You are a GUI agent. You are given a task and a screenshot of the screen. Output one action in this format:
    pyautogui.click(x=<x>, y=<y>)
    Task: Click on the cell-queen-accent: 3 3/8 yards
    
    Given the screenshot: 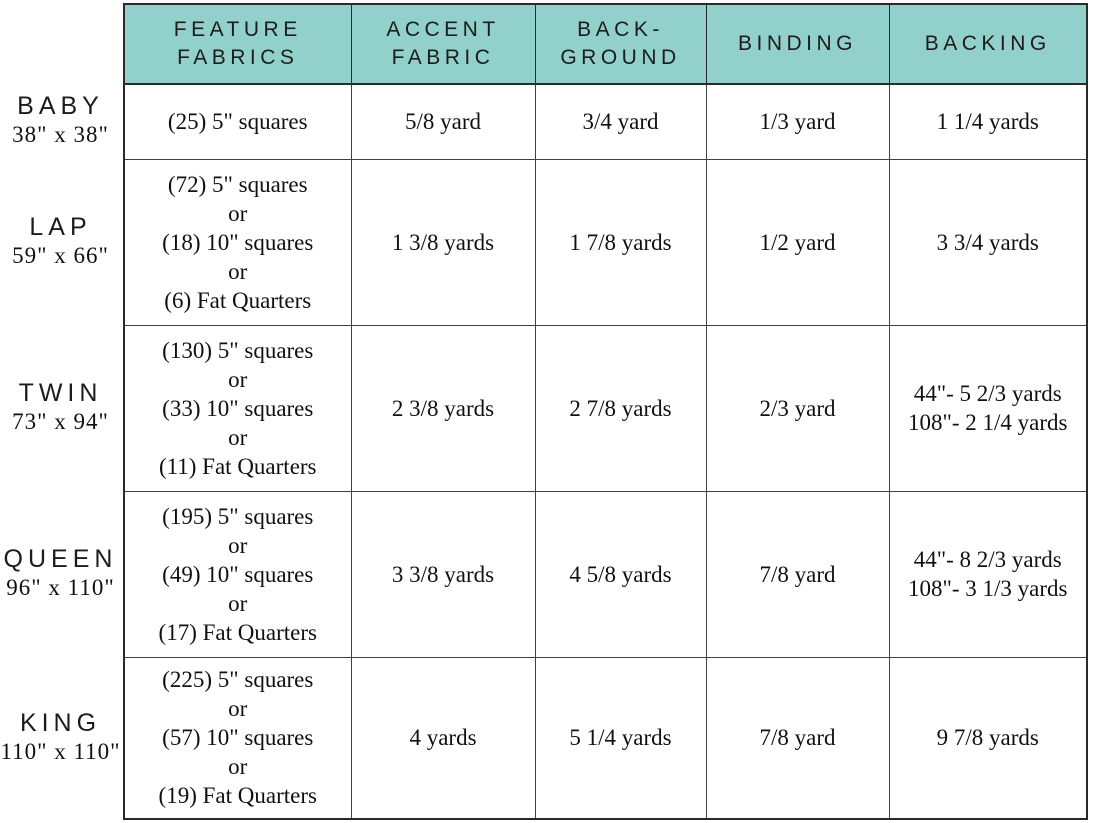 What is the action you would take?
    pyautogui.click(x=443, y=574)
    